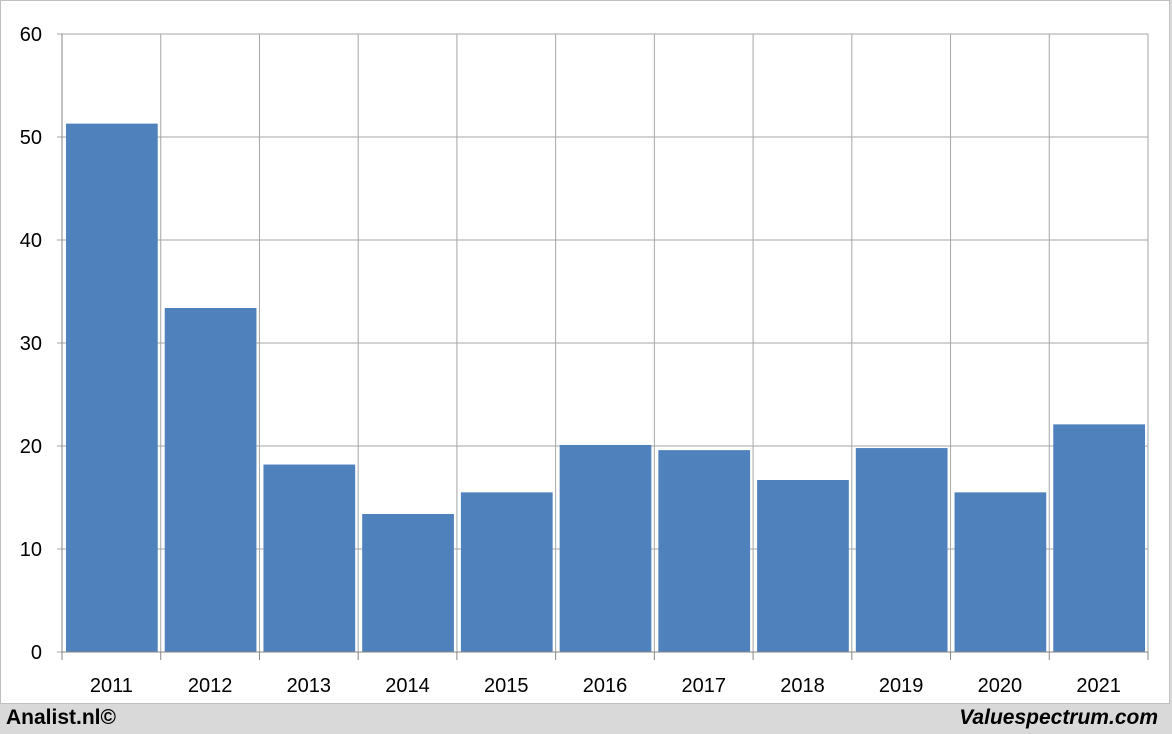 The height and width of the screenshot is (734, 1172). Describe the element at coordinates (802, 686) in the screenshot. I see `x-tick-label-2018: 2018` at that location.